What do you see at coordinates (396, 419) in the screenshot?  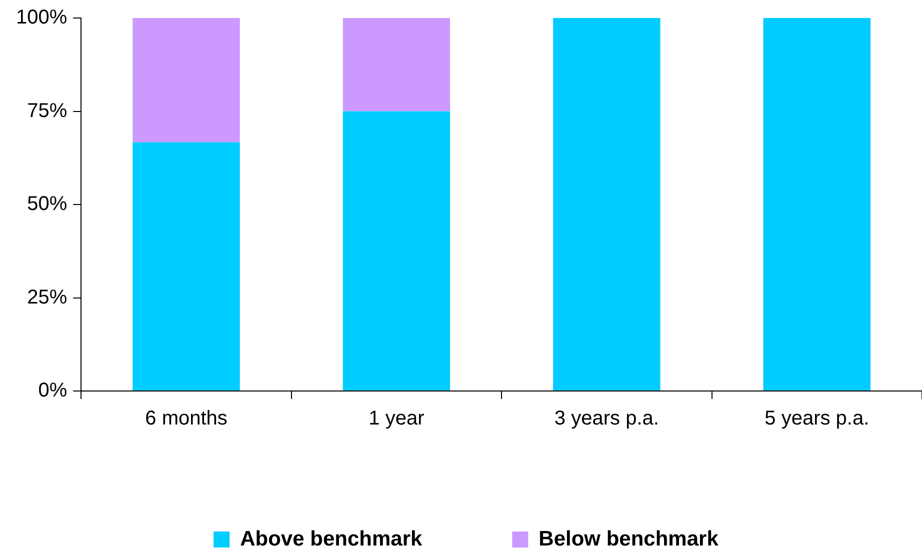 I see `x-tick-label: 1 year` at bounding box center [396, 419].